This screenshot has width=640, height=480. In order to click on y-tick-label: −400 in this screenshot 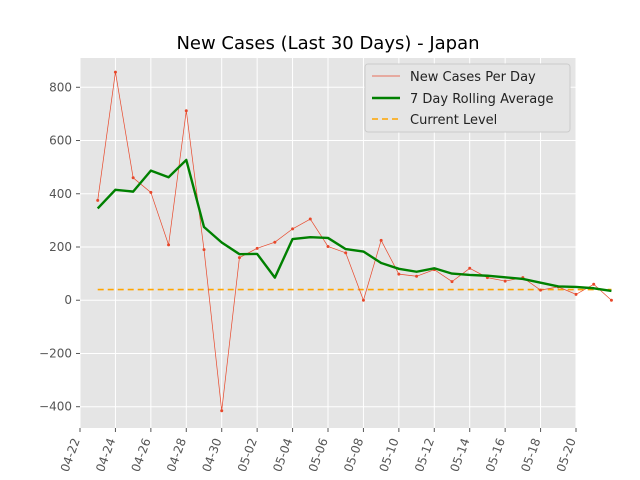, I will do `click(55, 407)`.